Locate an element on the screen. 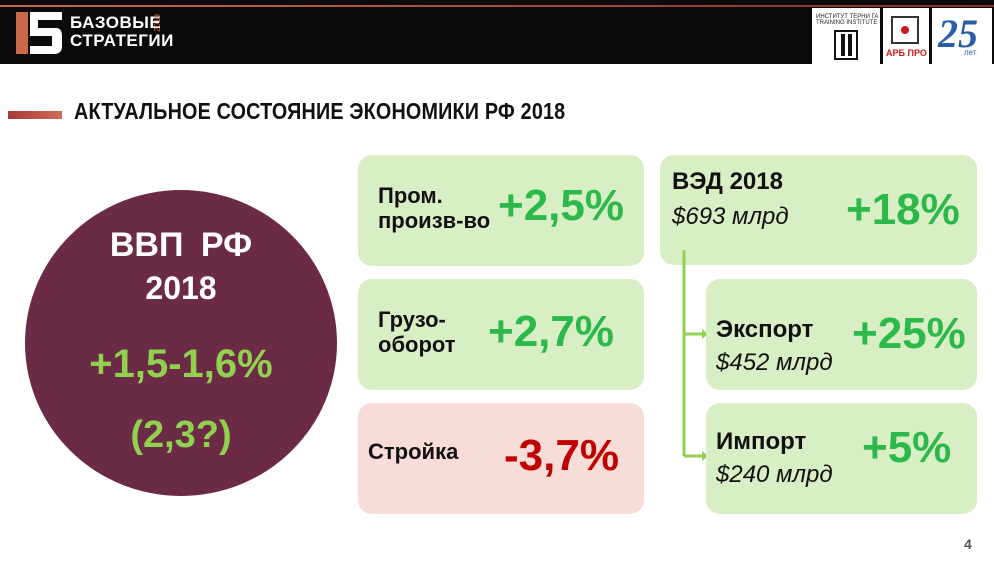 The width and height of the screenshot is (994, 562). card-construction-label: Стройка is located at coordinates (413, 451).